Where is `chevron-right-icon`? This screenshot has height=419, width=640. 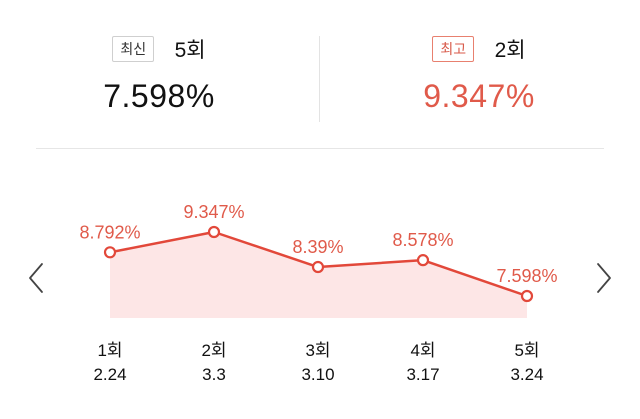 chevron-right-icon is located at coordinates (604, 278).